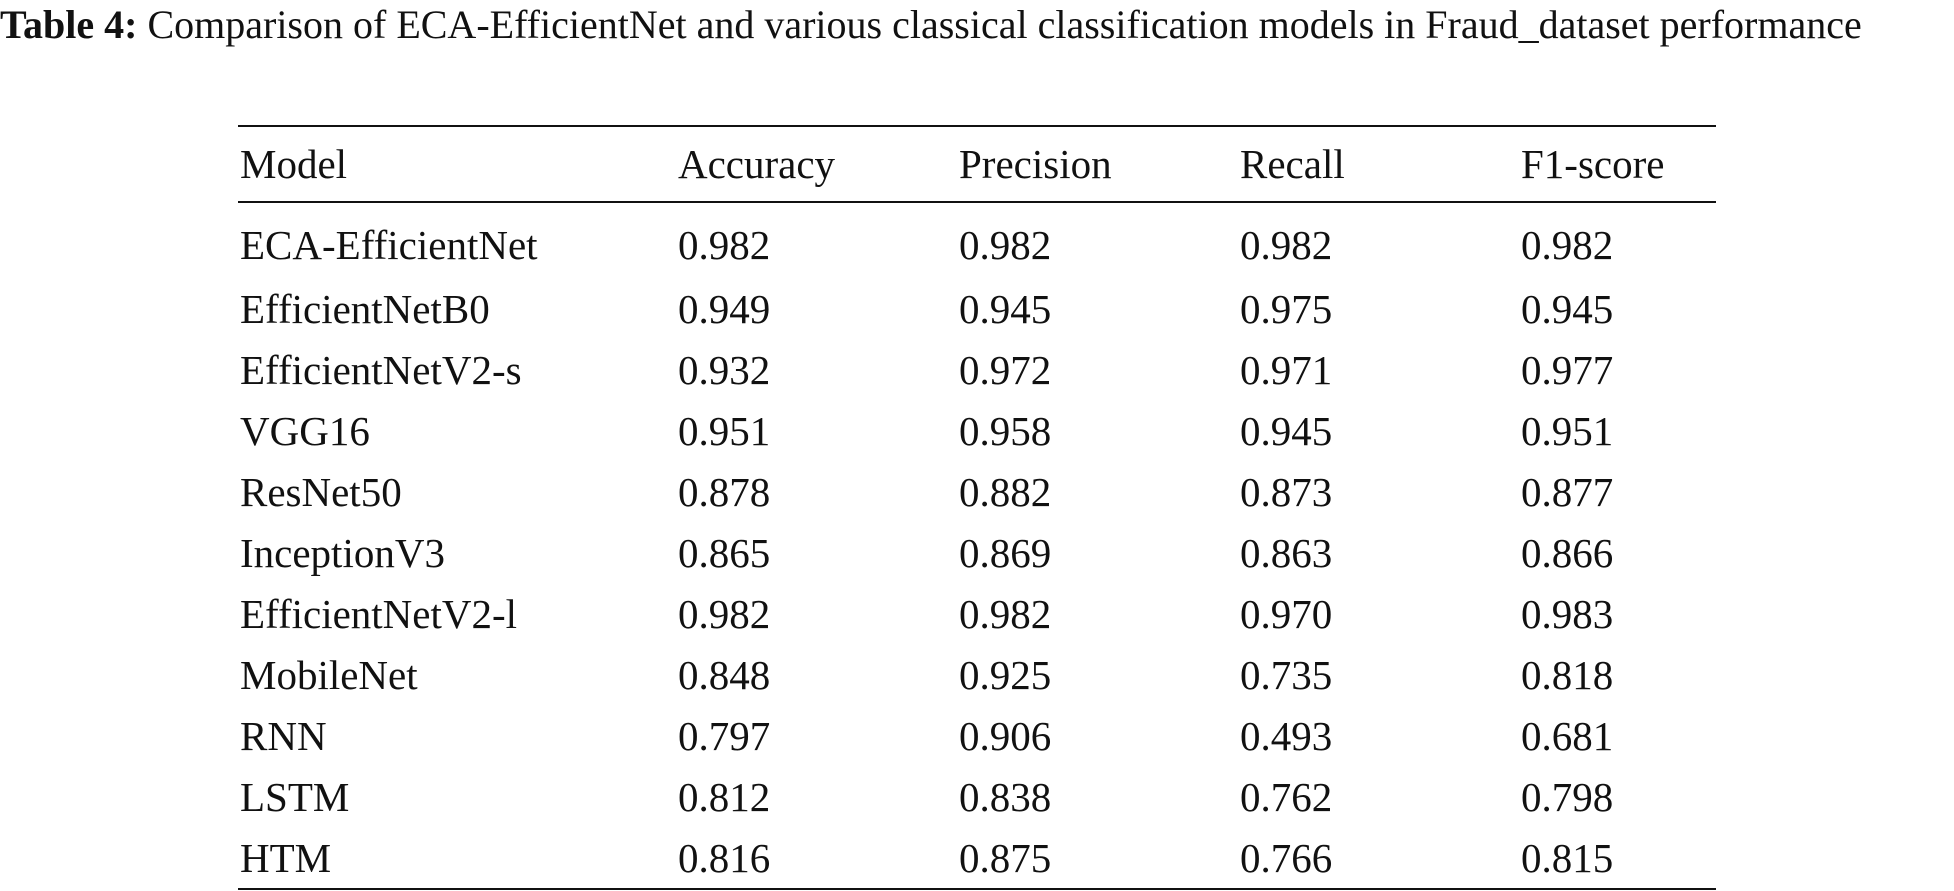  I want to click on model-name-cell: ECA-EfficientNet, so click(389, 244).